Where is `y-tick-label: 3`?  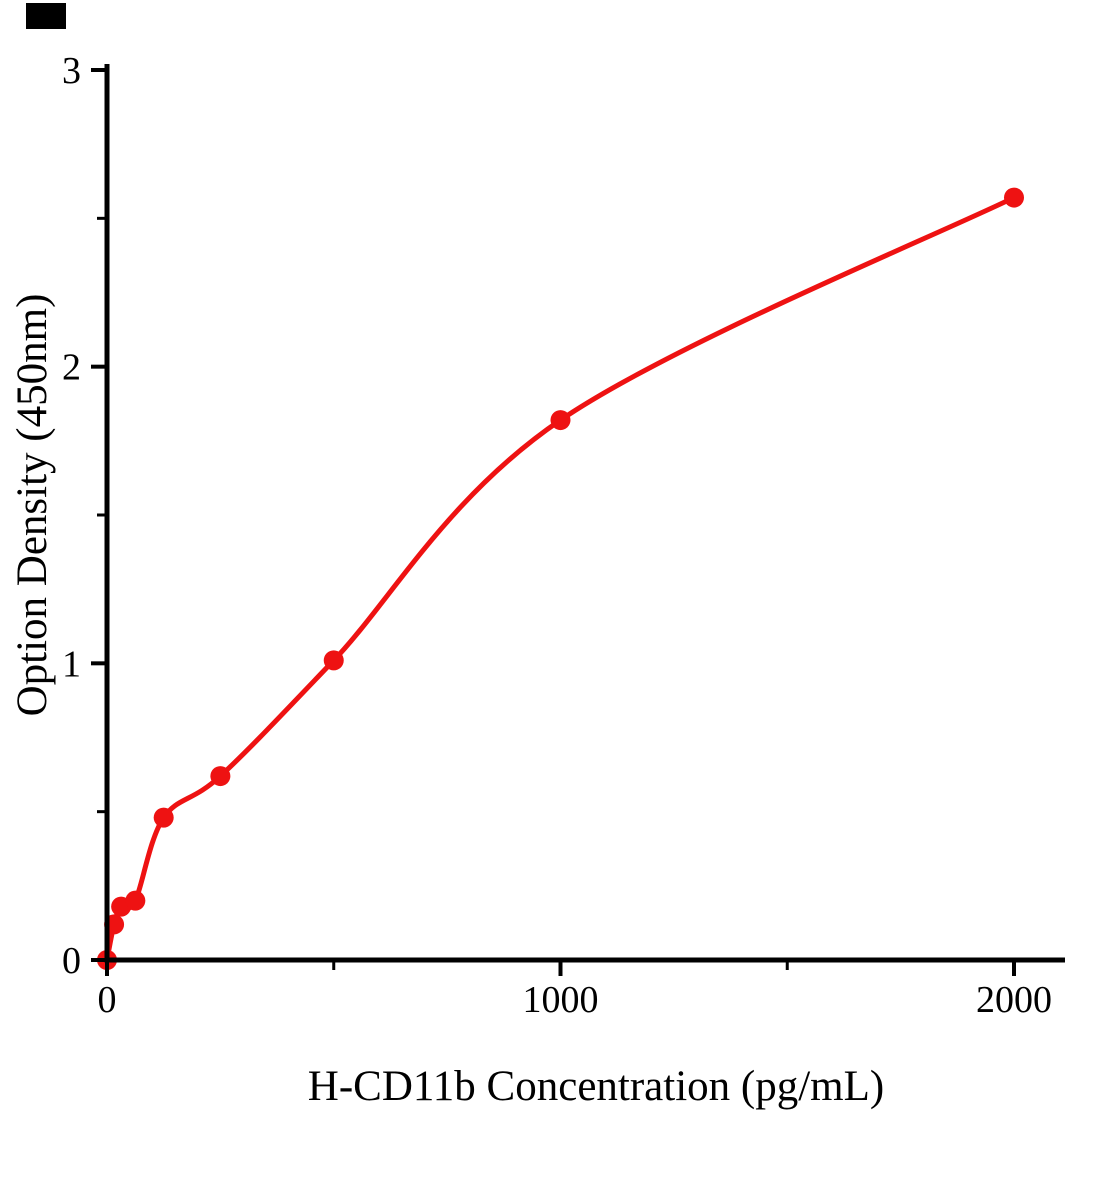 y-tick-label: 3 is located at coordinates (71, 71).